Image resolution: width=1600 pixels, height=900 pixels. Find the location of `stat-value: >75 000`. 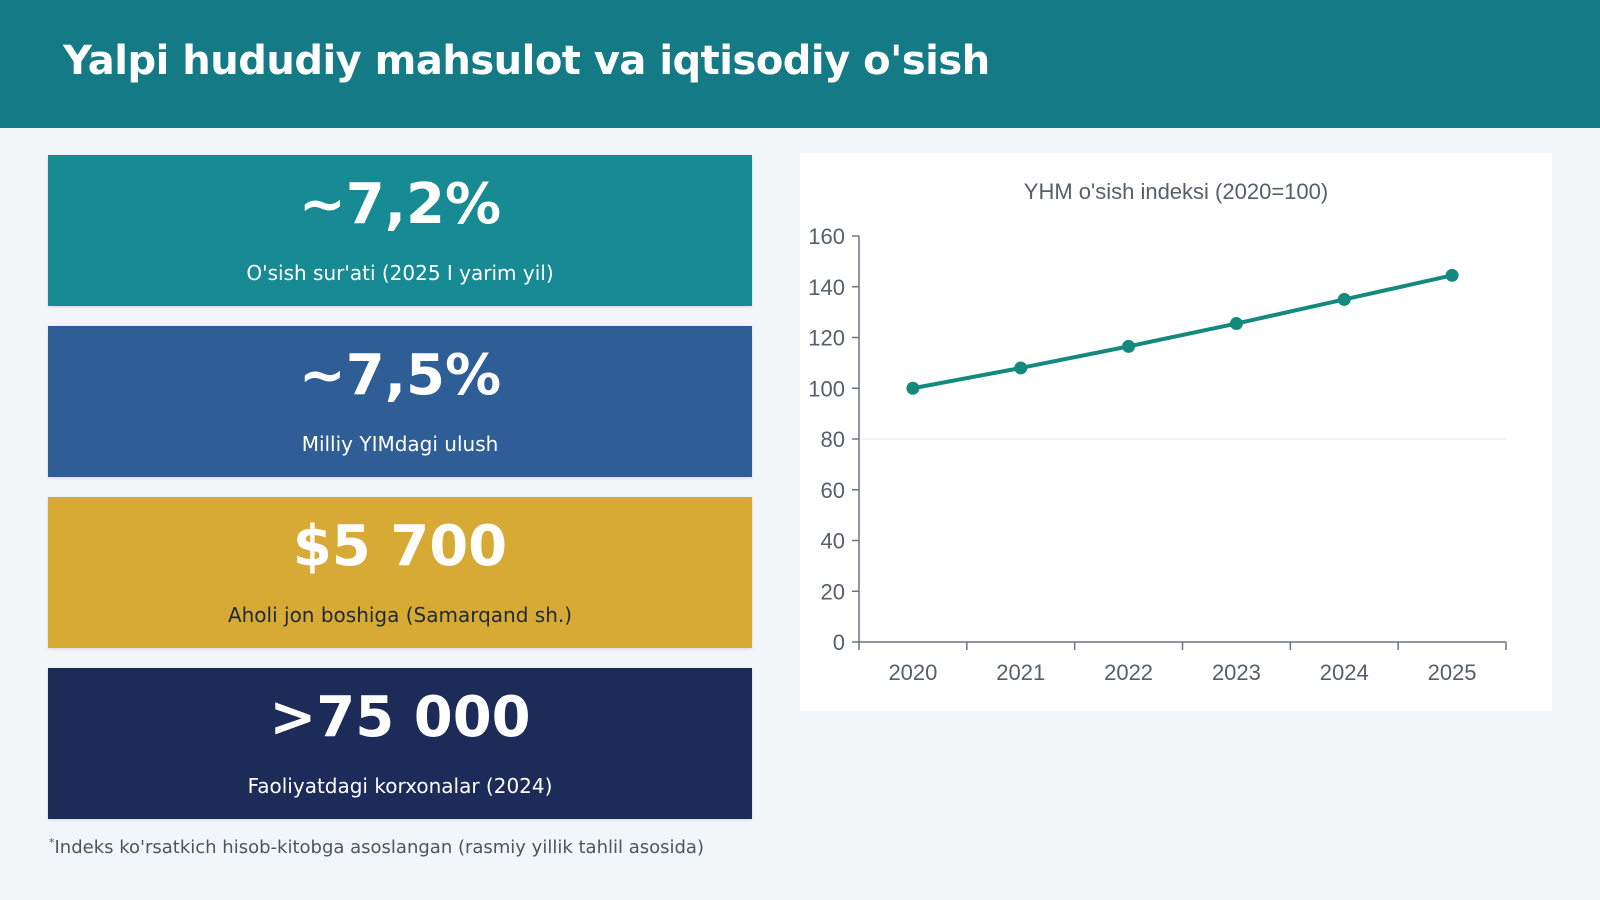

stat-value: >75 000 is located at coordinates (400, 717).